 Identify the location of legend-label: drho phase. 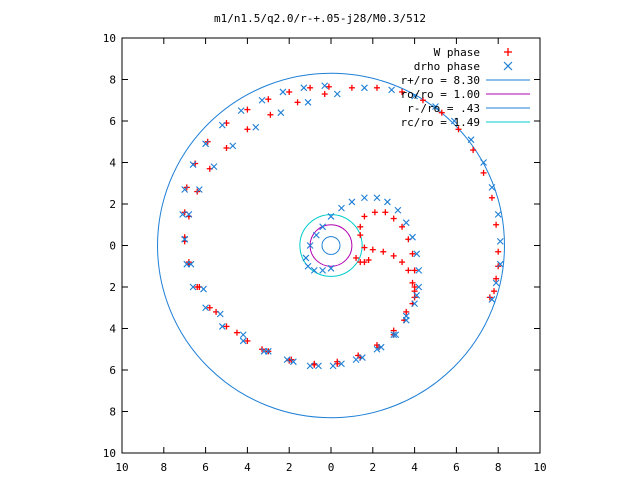
(447, 66).